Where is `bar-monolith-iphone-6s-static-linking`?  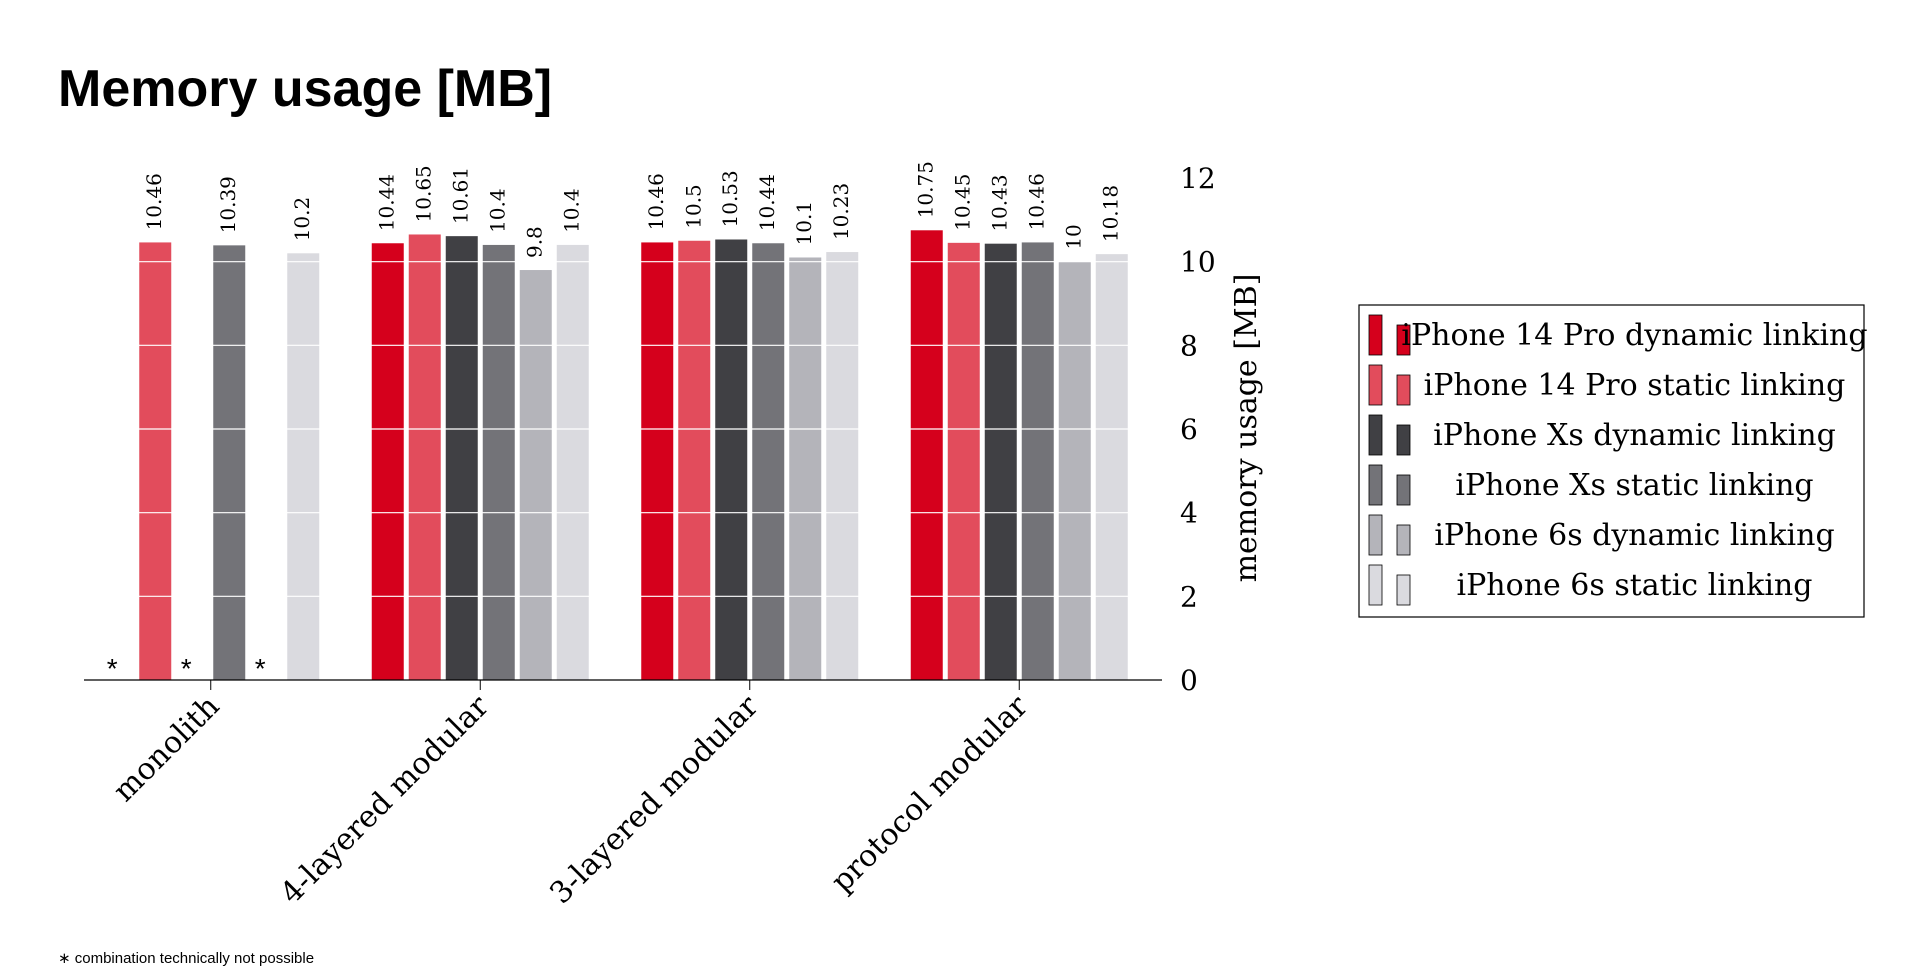
bar-monolith-iphone-6s-static-linking is located at coordinates (303, 467).